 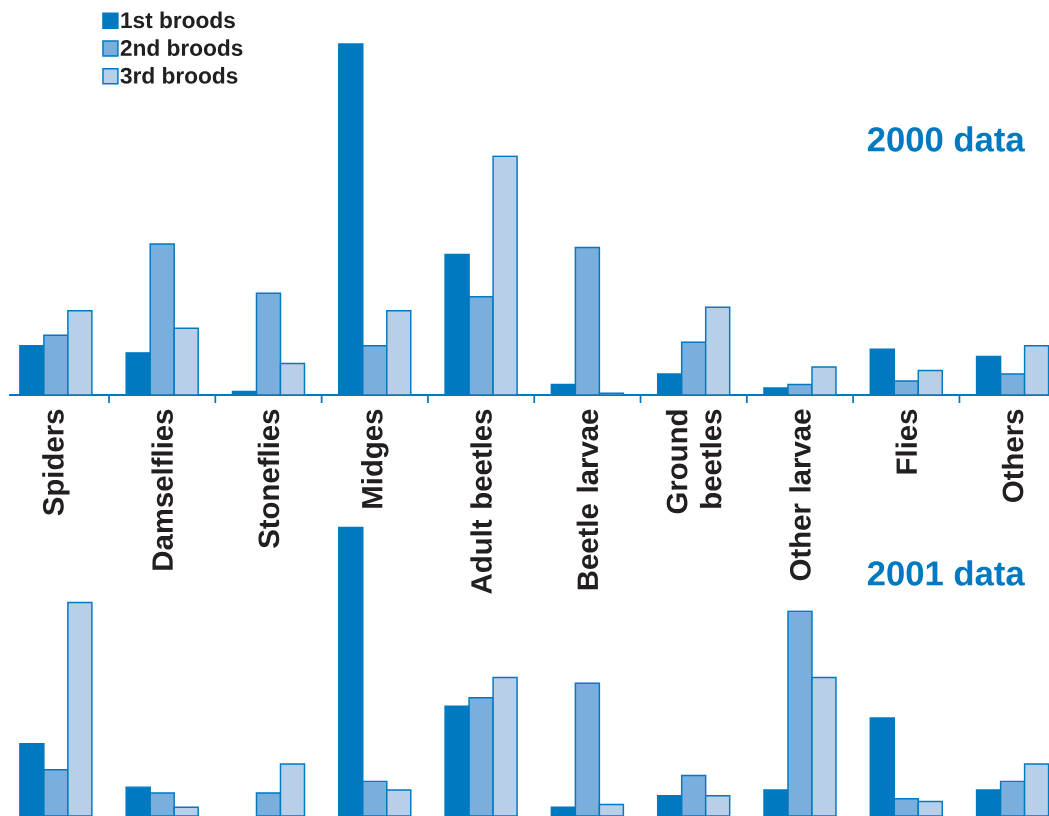 What do you see at coordinates (162, 489) in the screenshot?
I see `x-tick-label: Damselflies` at bounding box center [162, 489].